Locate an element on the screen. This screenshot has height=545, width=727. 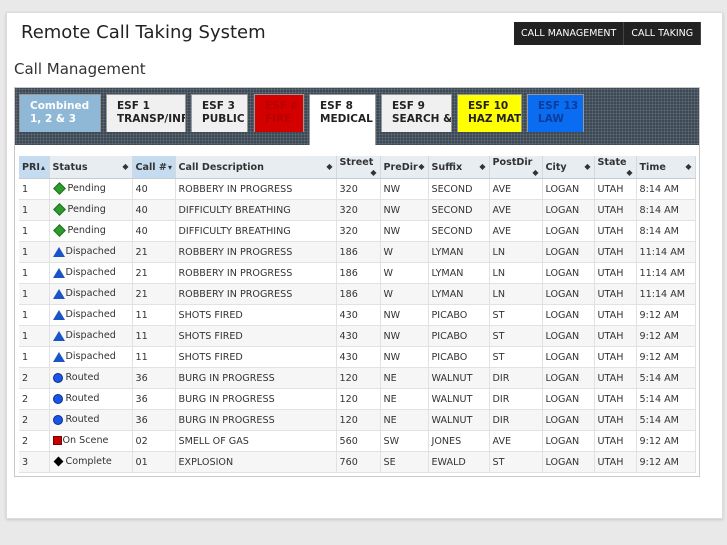
tab-esf-3: ESF 4 FIRE is located at coordinates (279, 113).